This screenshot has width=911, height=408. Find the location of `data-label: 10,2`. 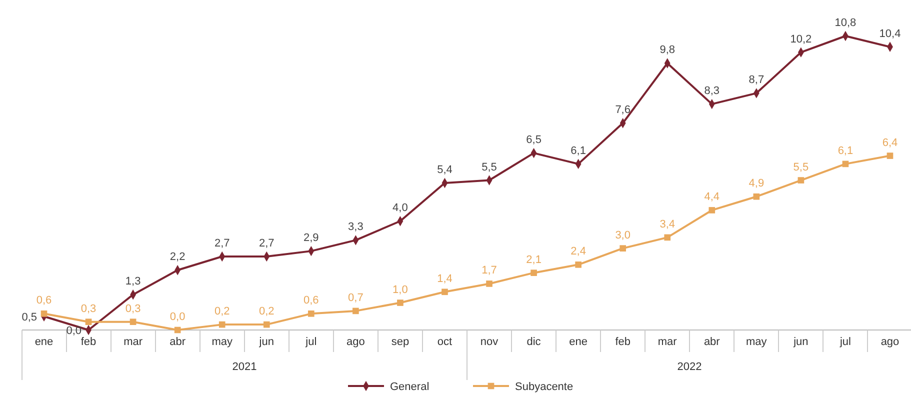

data-label: 10,2 is located at coordinates (801, 39).